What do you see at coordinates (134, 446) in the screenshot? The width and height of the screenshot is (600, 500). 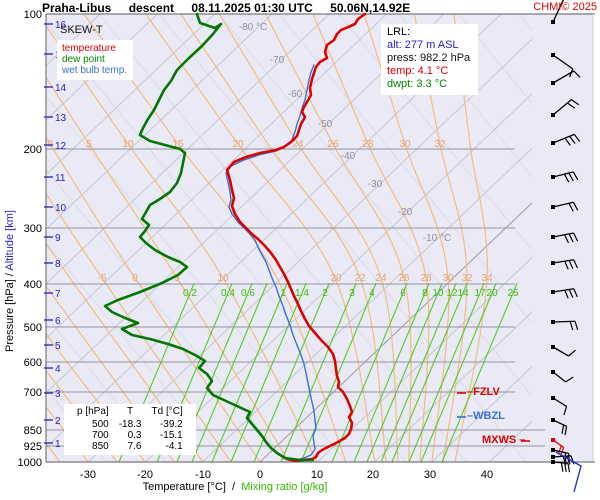 I see `table-cell: 7.6` at bounding box center [134, 446].